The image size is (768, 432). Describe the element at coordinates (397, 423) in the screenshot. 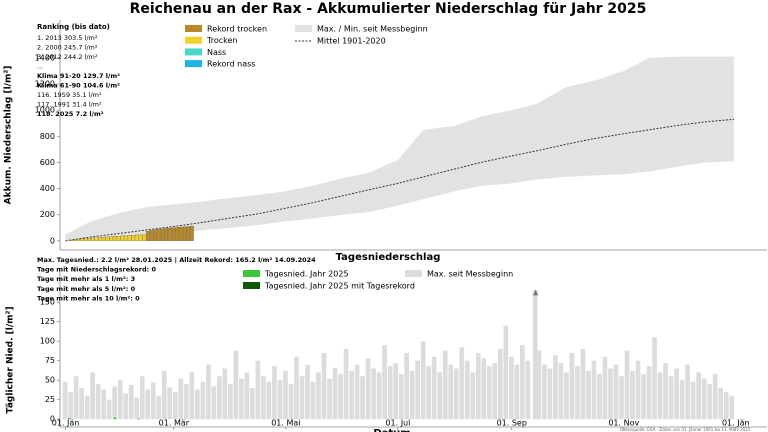

I see `x-tick-label: 01. Jul` at that location.